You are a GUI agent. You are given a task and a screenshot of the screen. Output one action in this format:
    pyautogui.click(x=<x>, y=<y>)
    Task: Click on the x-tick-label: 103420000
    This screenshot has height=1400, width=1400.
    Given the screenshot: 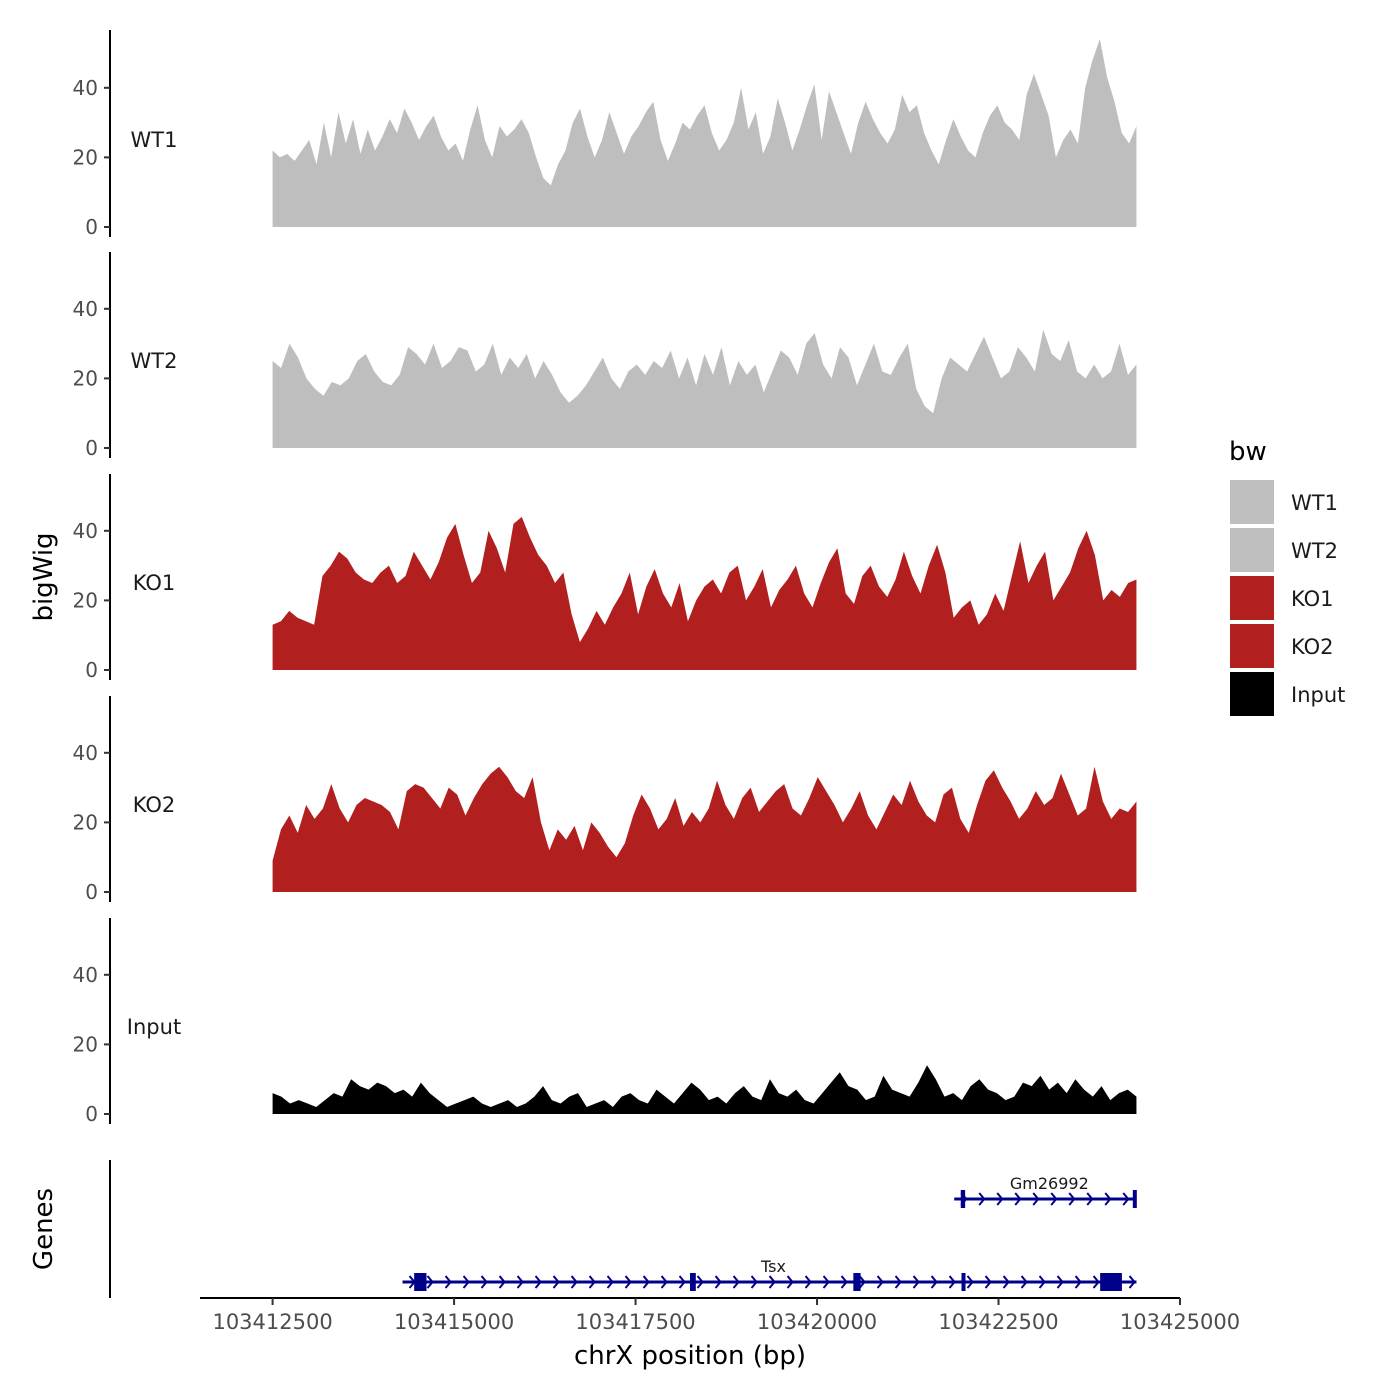 What is the action you would take?
    pyautogui.click(x=817, y=1322)
    